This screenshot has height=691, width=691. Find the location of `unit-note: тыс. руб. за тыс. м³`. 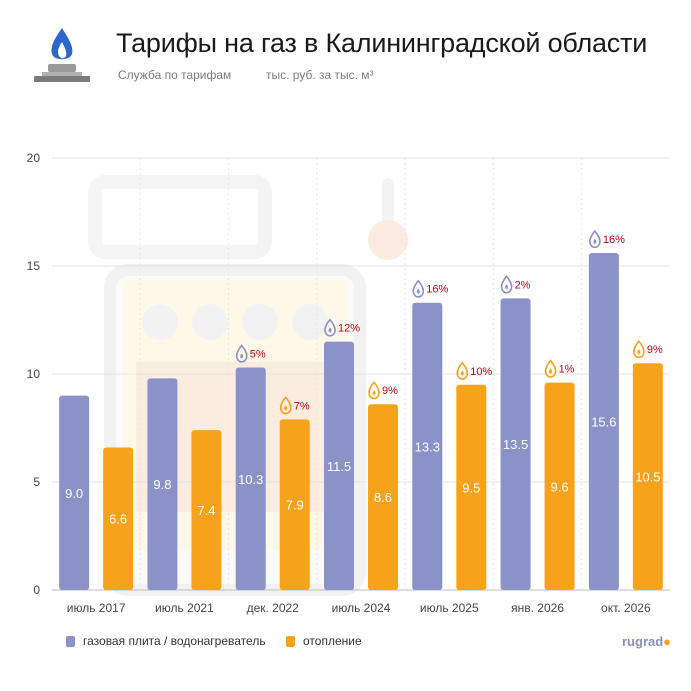

unit-note: тыс. руб. за тыс. м³ is located at coordinates (320, 75).